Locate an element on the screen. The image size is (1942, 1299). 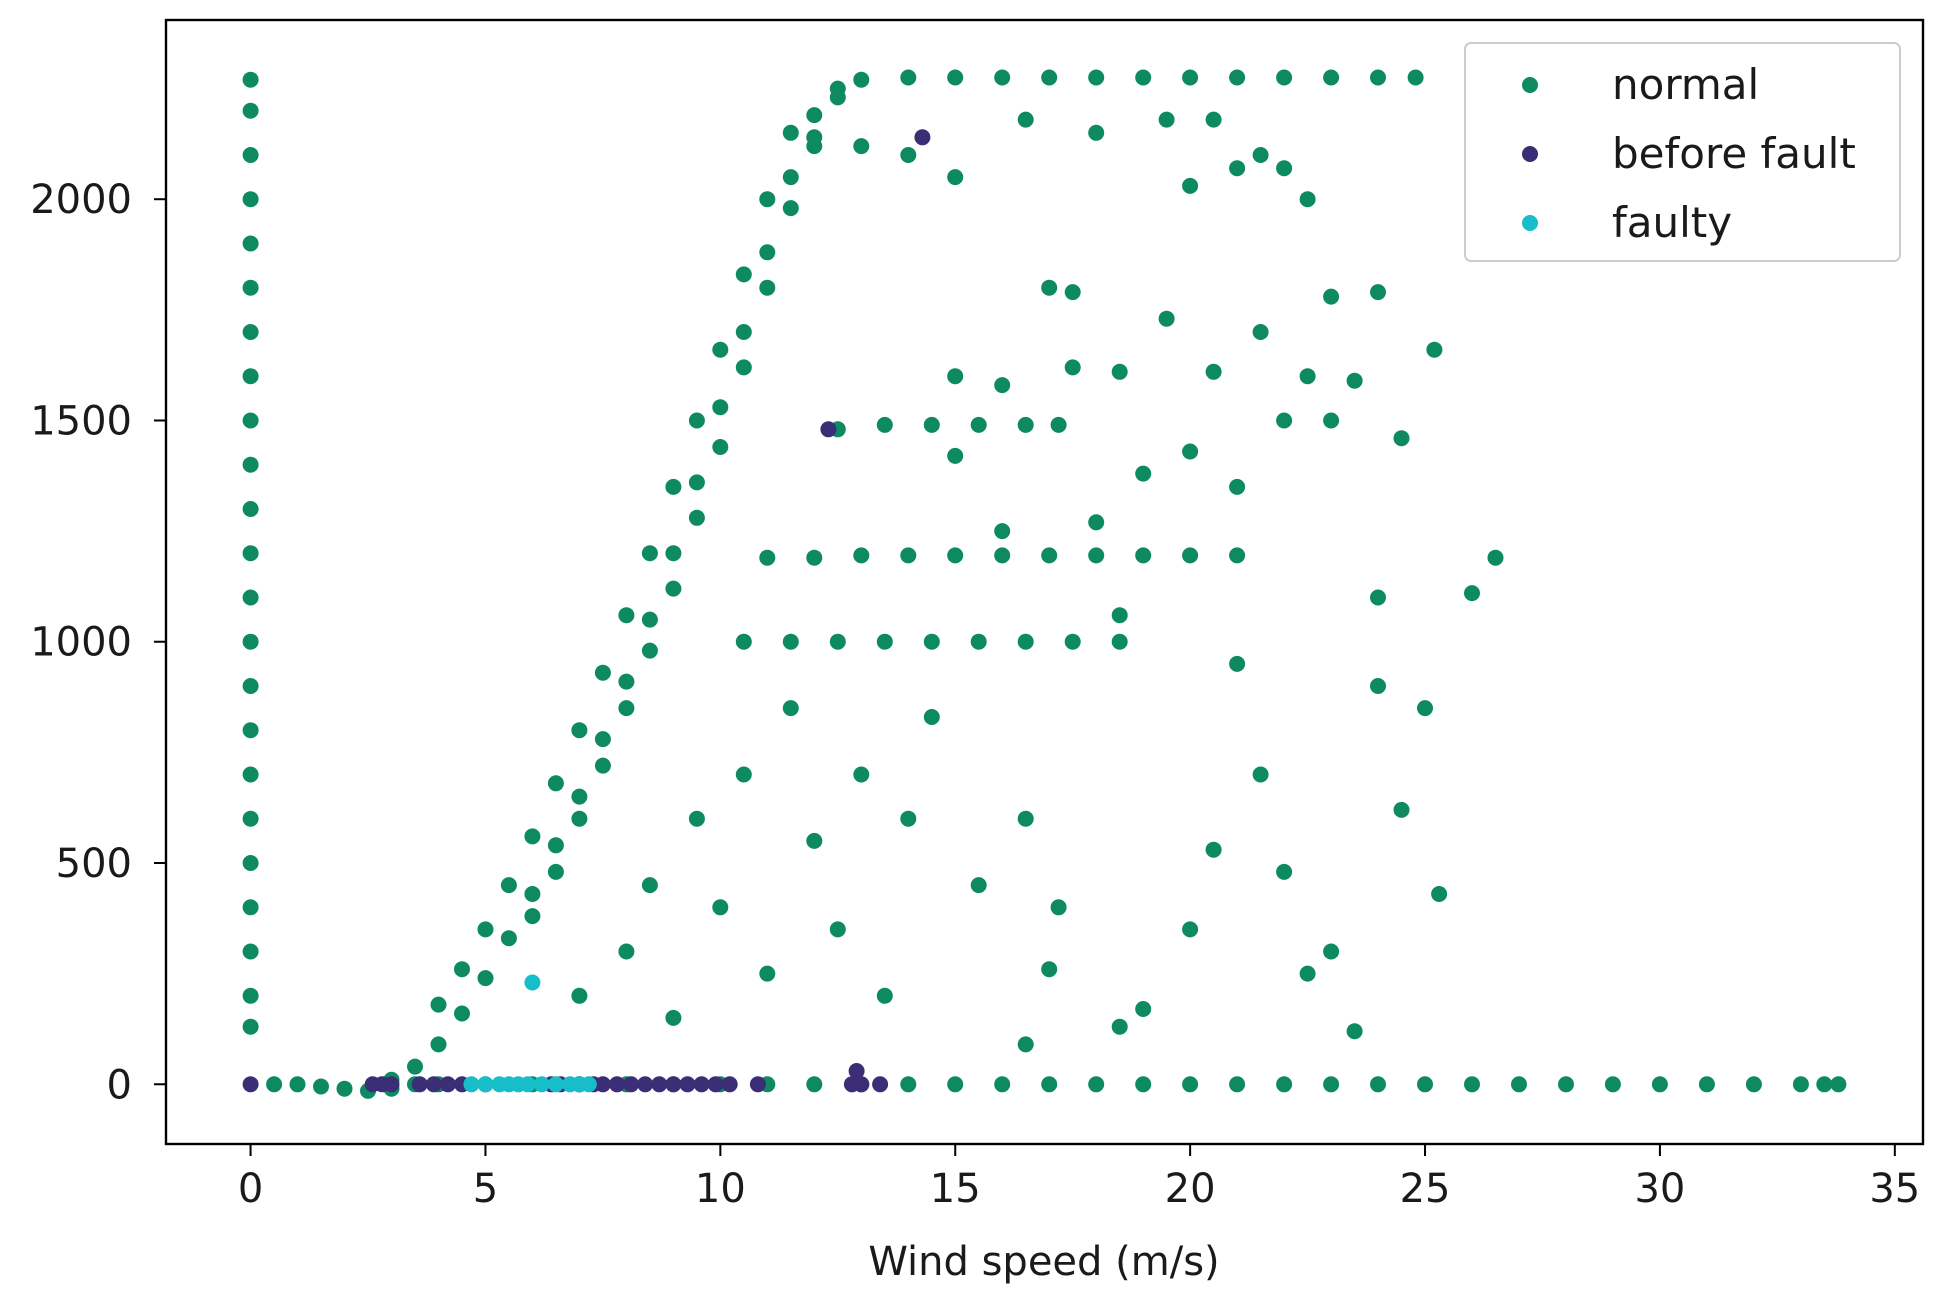
y-tick-label: 0 is located at coordinates (119, 1085).